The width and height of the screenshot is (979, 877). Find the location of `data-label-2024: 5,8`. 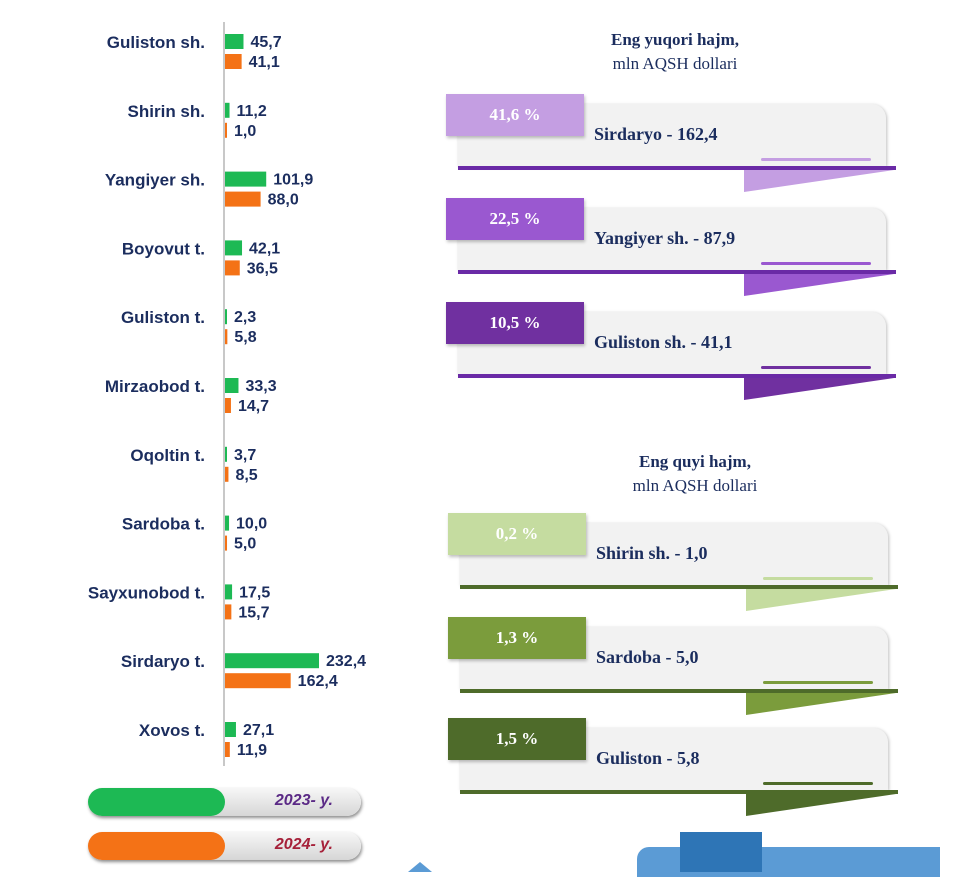

data-label-2024: 5,8 is located at coordinates (245, 337).